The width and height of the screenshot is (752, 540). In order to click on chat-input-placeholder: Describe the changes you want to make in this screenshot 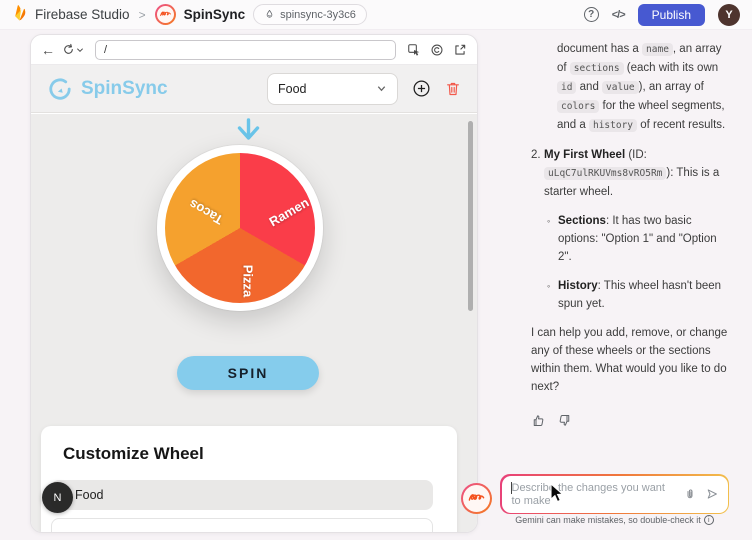, I will do `click(588, 494)`.